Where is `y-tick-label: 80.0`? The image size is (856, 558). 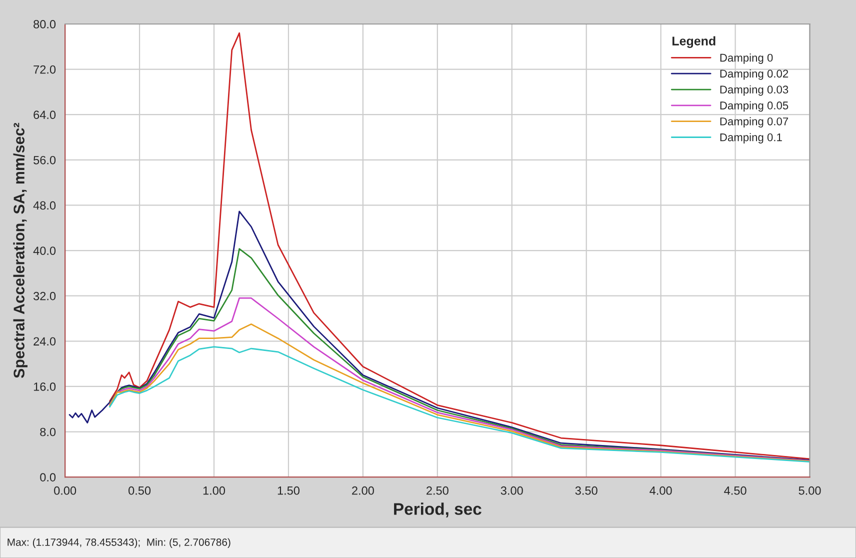 y-tick-label: 80.0 is located at coordinates (45, 24).